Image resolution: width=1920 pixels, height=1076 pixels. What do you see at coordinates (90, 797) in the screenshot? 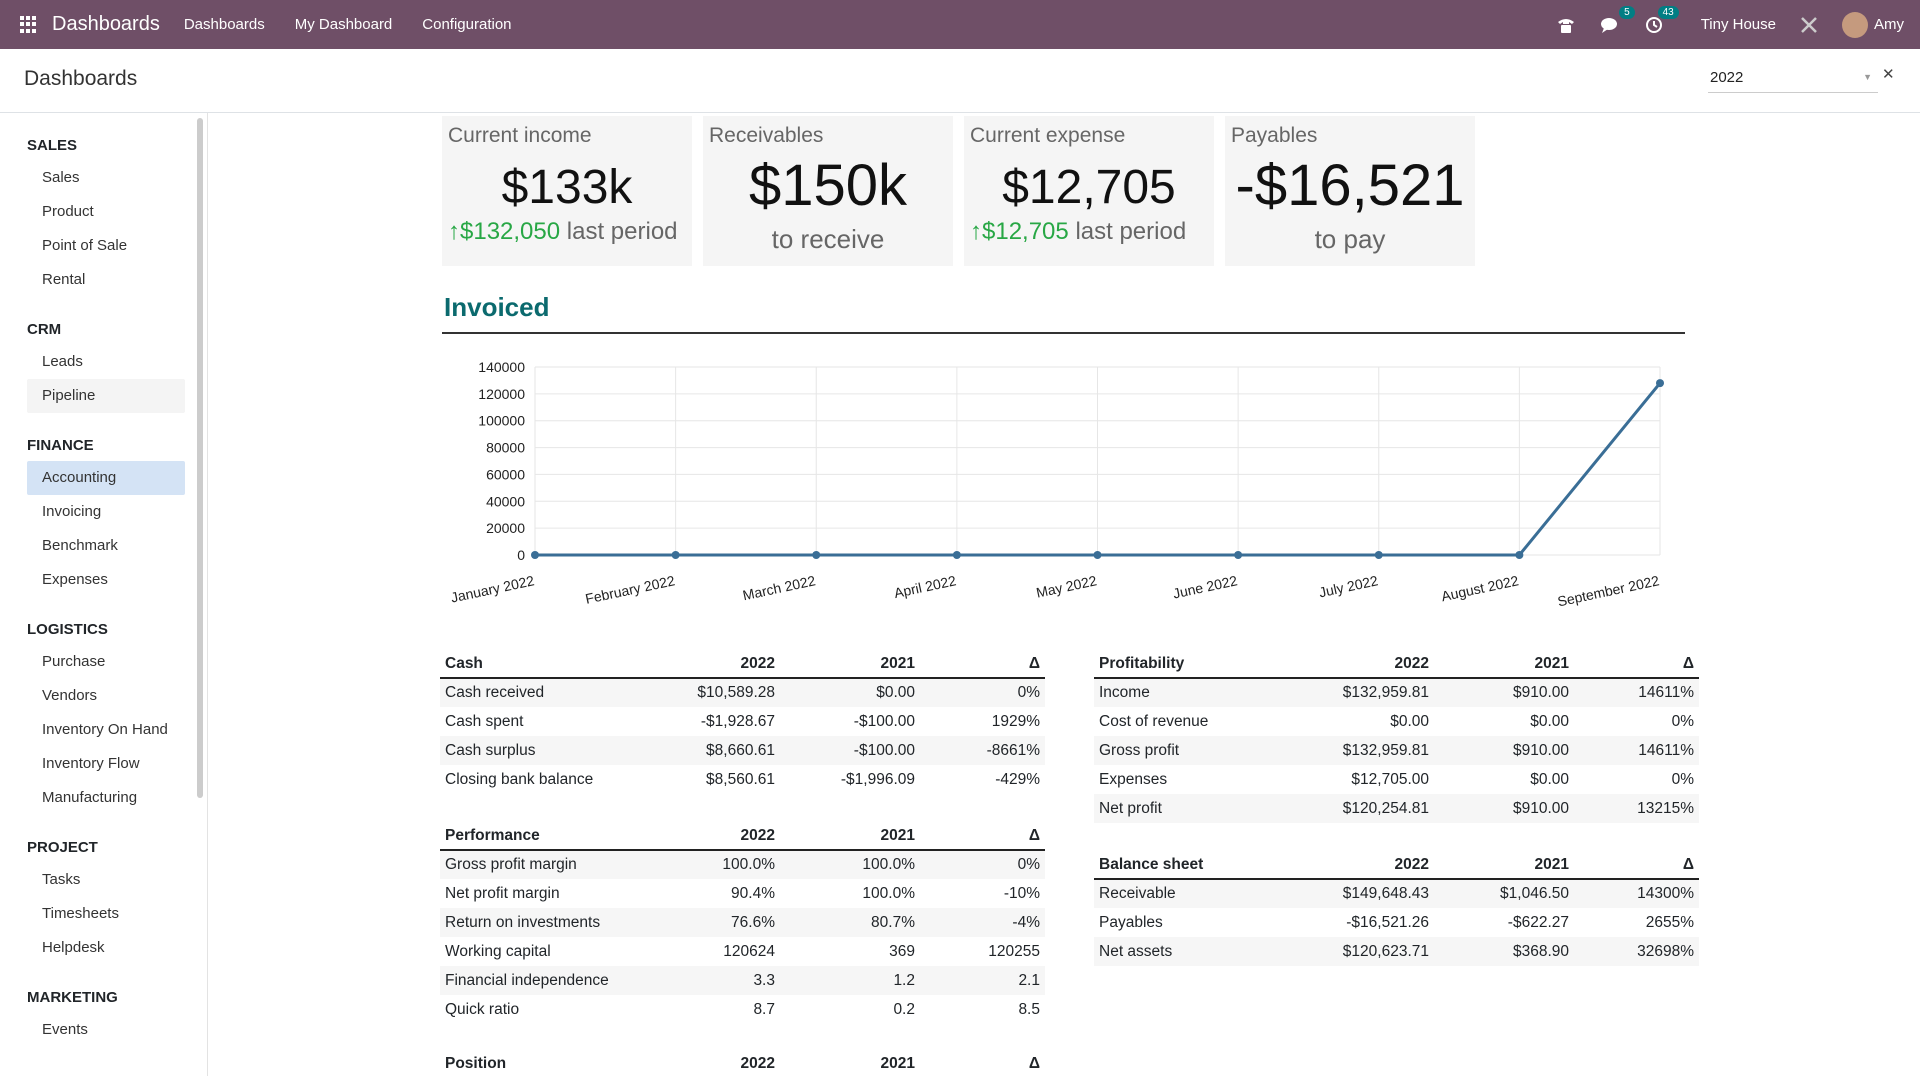
I see `sidebar-item-manufacturing: Manufacturing` at bounding box center [90, 797].